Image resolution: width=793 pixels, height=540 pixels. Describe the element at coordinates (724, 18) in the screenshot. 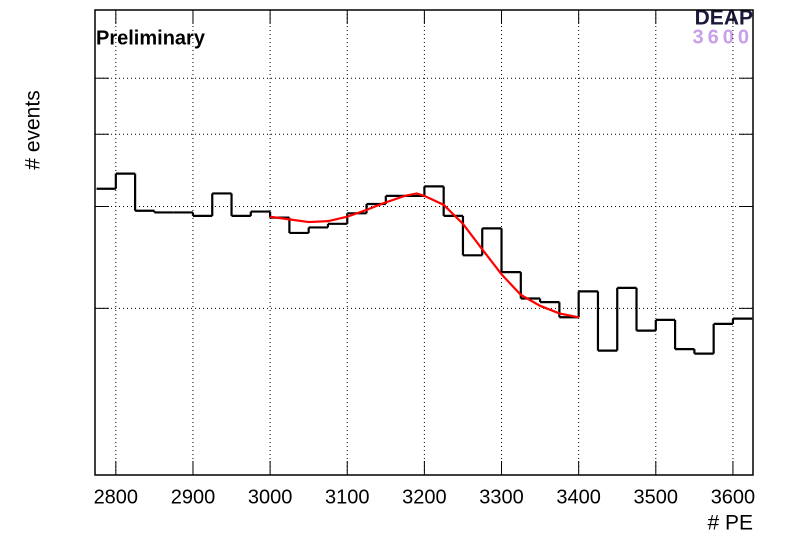

I see `logo-top: DEAP` at that location.